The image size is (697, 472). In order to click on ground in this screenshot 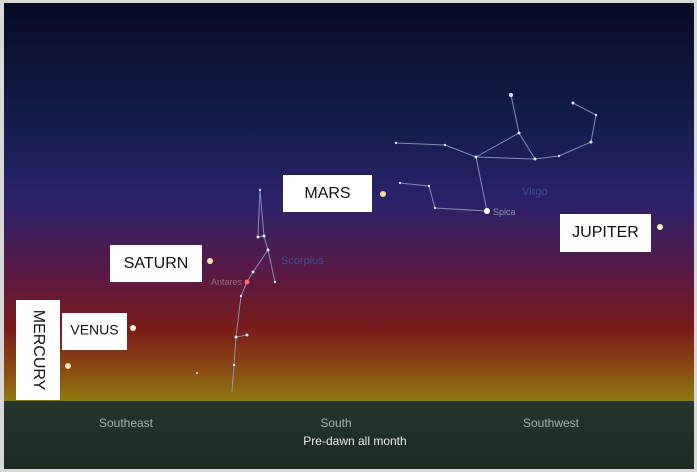, I will do `click(349, 435)`.